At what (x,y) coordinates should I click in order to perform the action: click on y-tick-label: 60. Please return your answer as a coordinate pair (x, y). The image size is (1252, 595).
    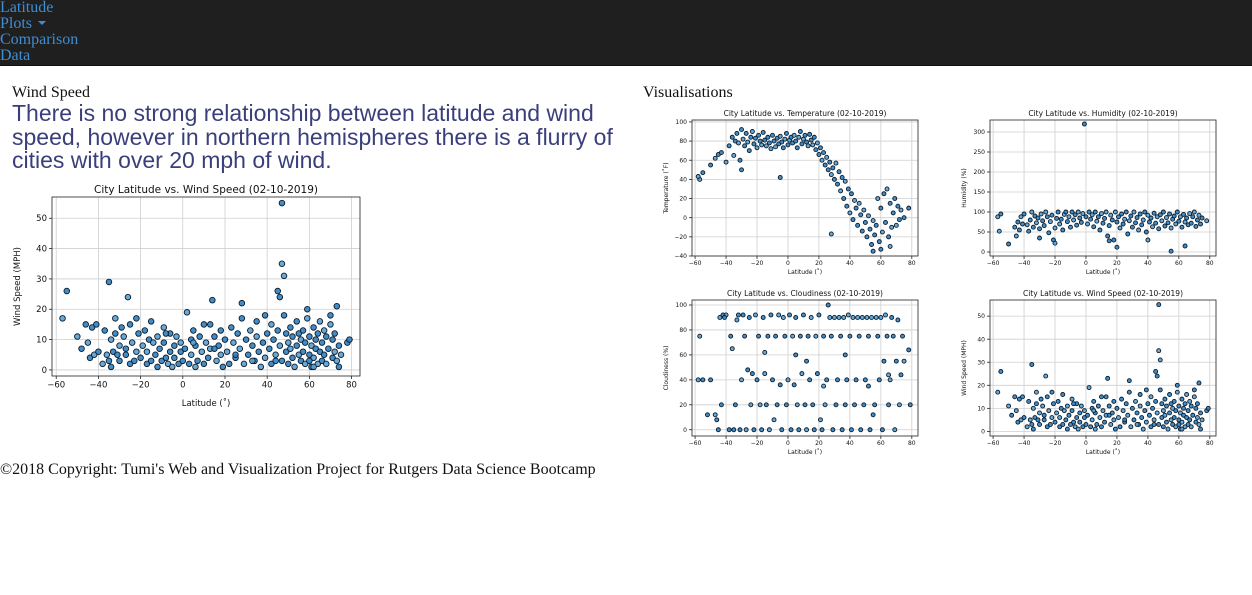
    Looking at the image, I should click on (683, 355).